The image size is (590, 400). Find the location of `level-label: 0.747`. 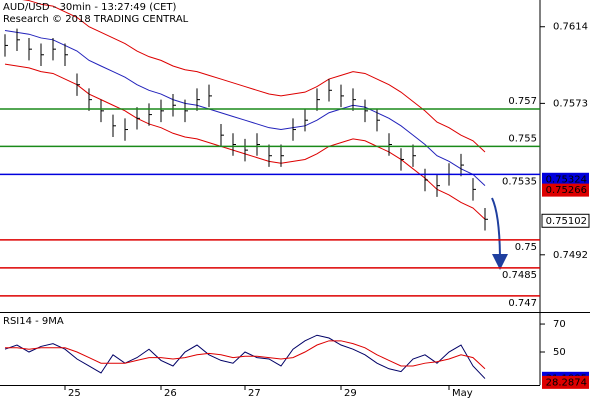

level-label: 0.747 is located at coordinates (522, 303).